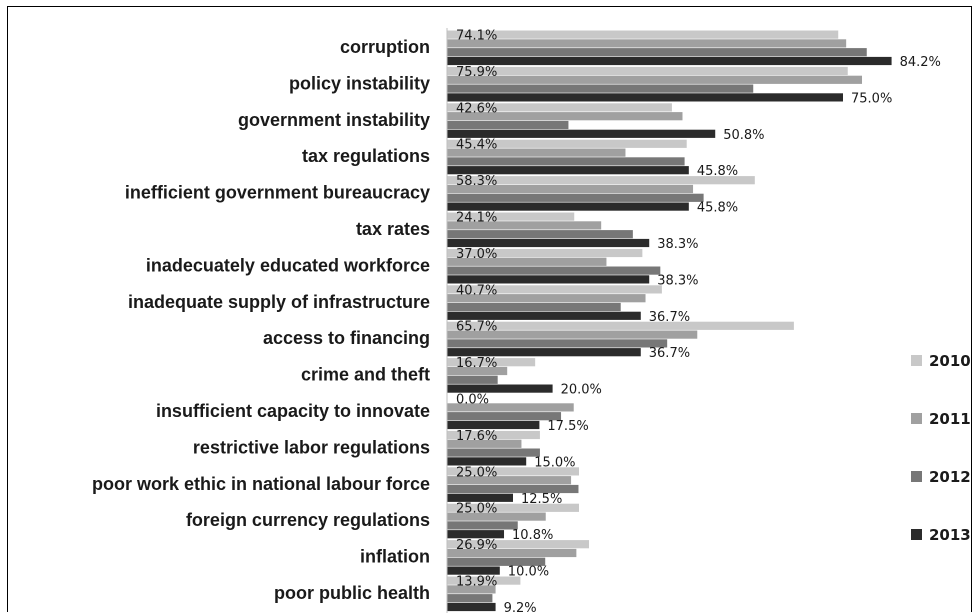 The width and height of the screenshot is (979, 613). Describe the element at coordinates (950, 477) in the screenshot. I see `legend-label-2012: 2012` at that location.